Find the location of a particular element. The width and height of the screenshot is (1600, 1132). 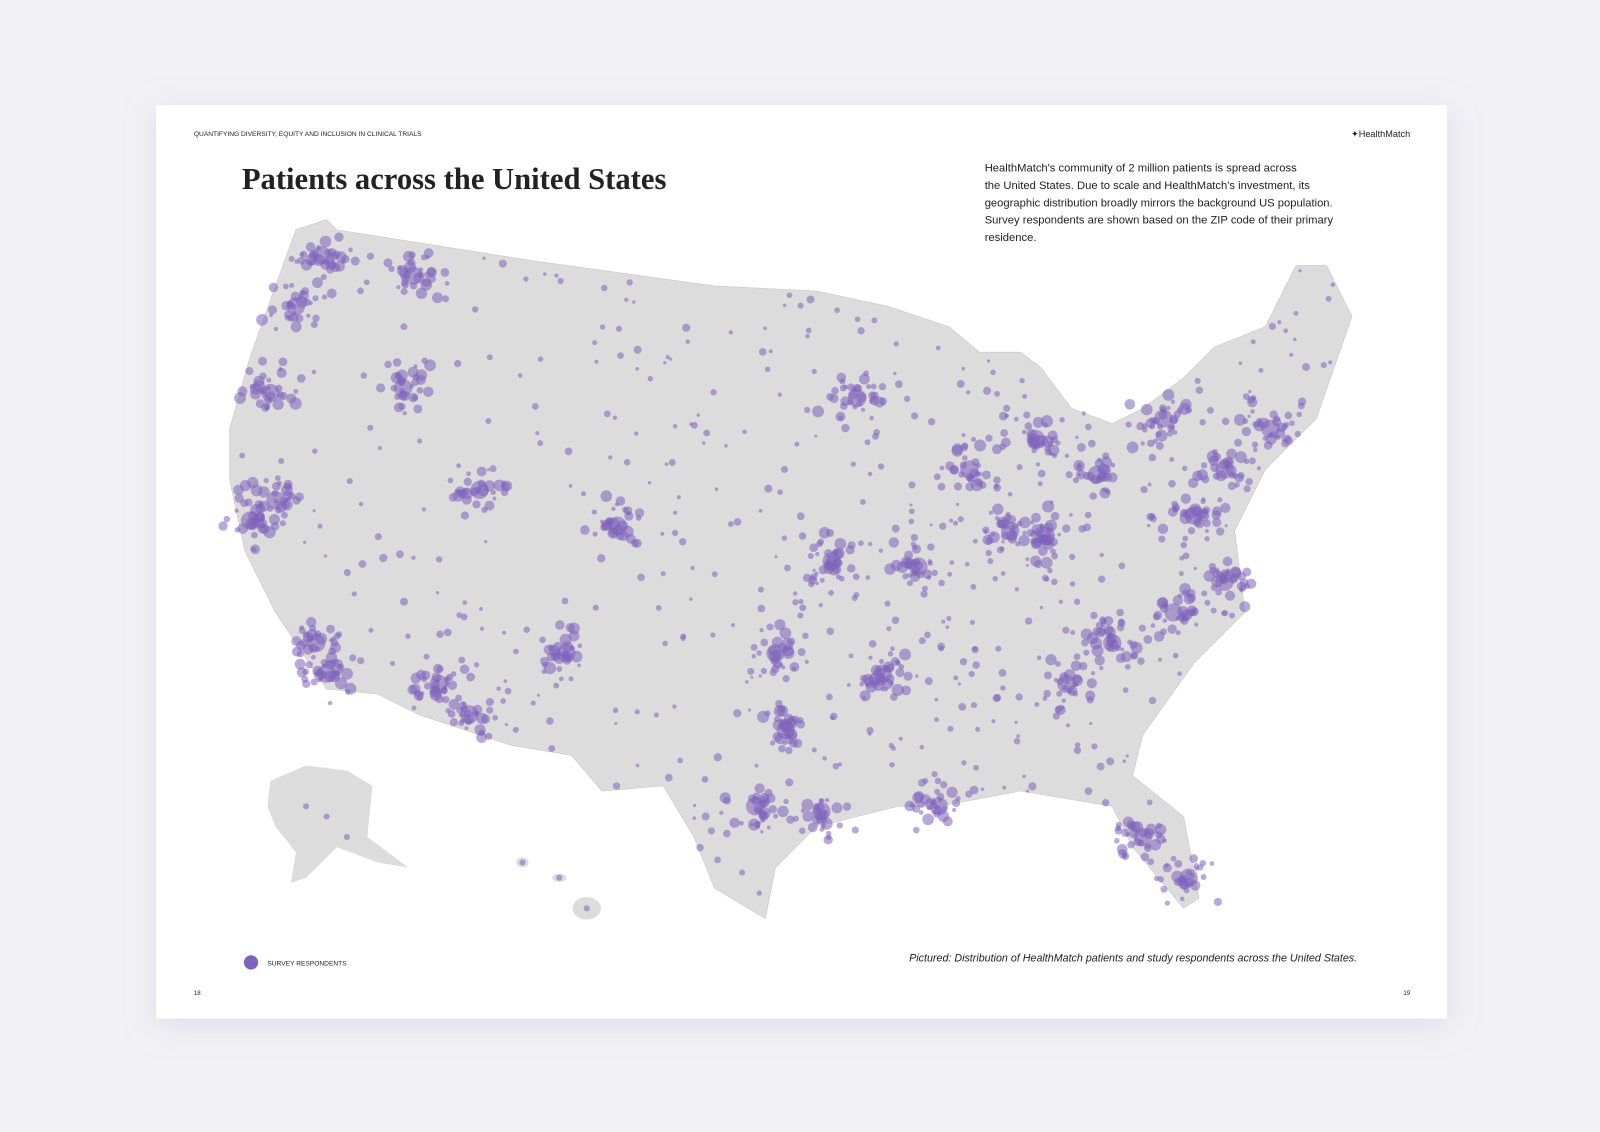

body-line: residence. is located at coordinates (1011, 238).